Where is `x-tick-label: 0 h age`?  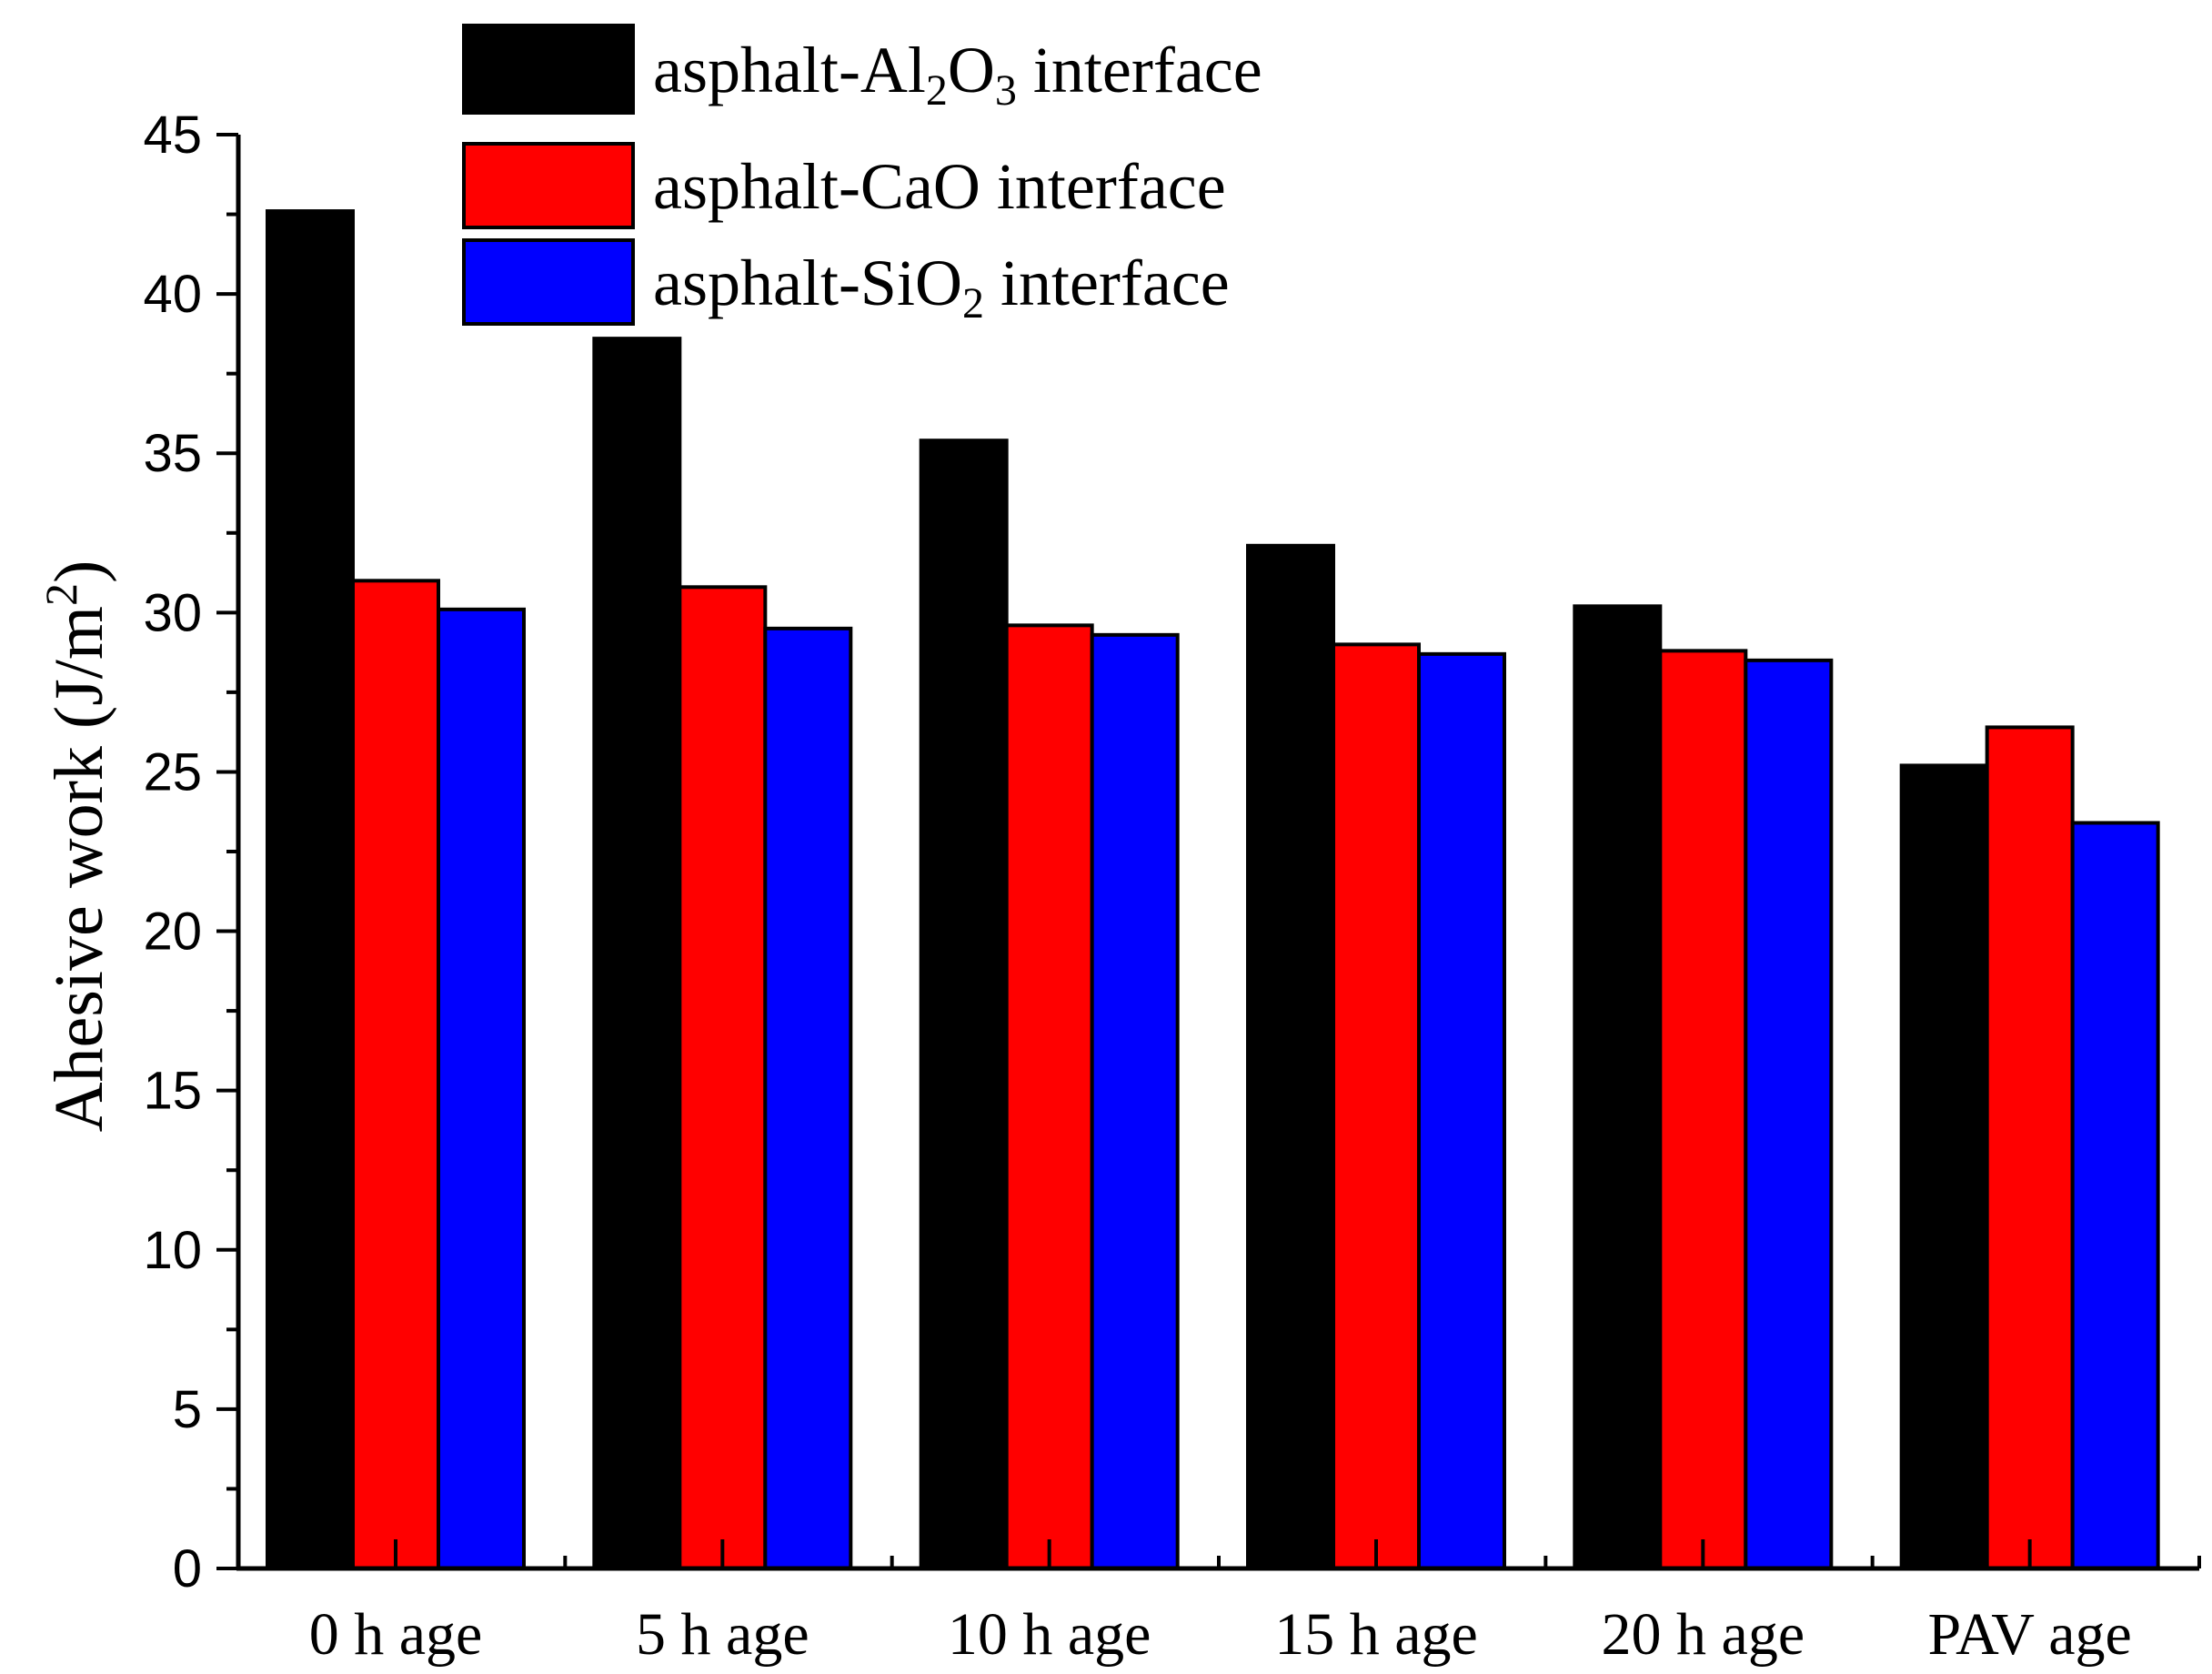 x-tick-label: 0 h age is located at coordinates (396, 1635).